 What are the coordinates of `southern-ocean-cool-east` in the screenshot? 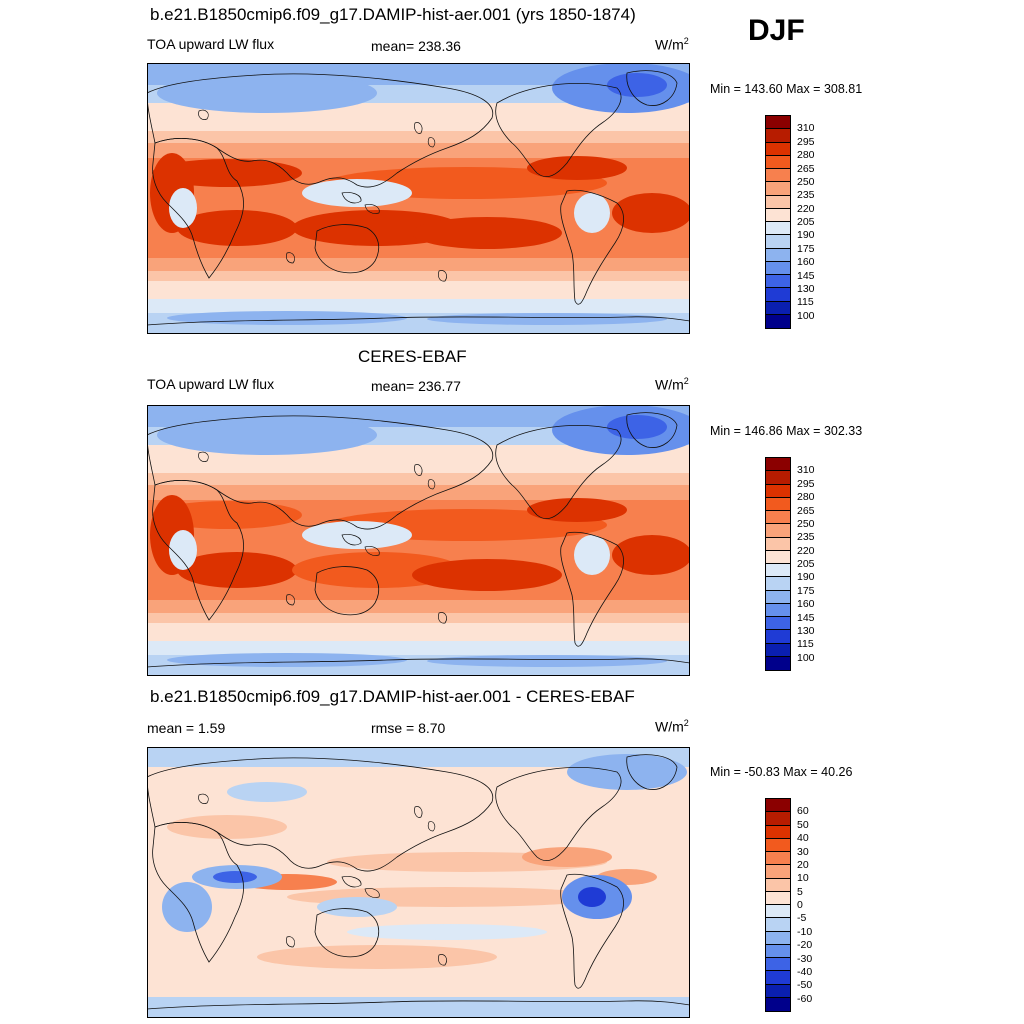 It's located at (547, 661).